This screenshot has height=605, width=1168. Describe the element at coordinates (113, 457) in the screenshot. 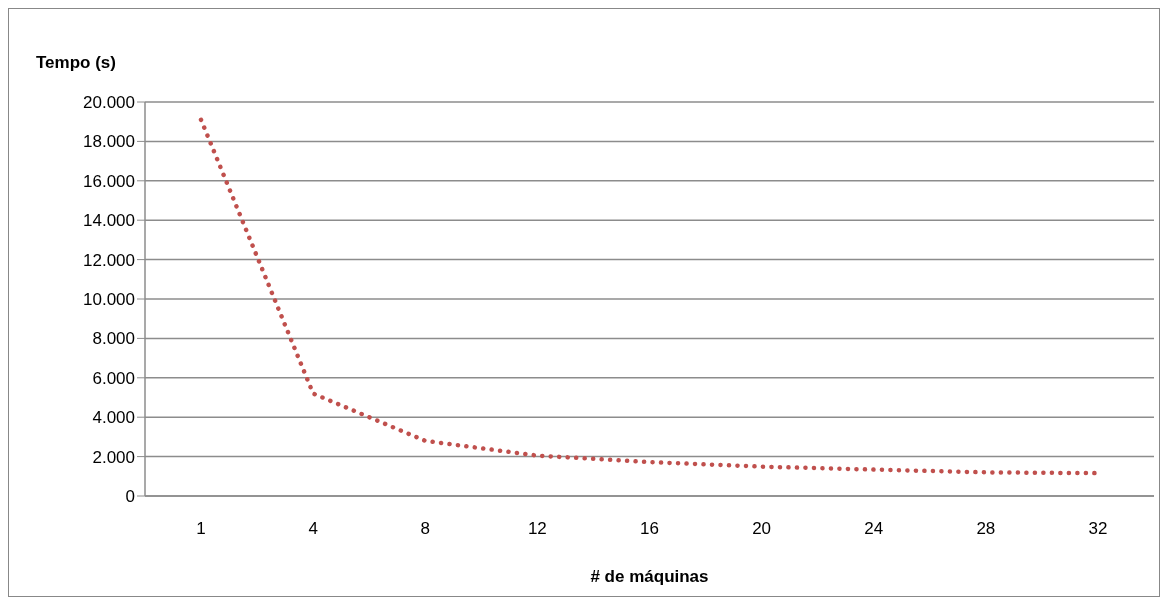

I see `y-tick-label: 2.000` at that location.